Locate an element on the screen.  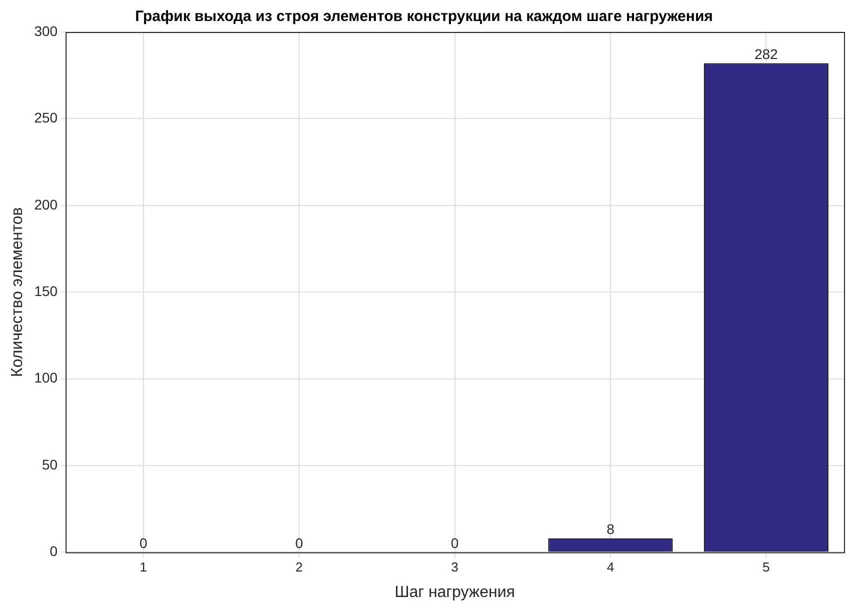
x-tick-label: 4 is located at coordinates (610, 567).